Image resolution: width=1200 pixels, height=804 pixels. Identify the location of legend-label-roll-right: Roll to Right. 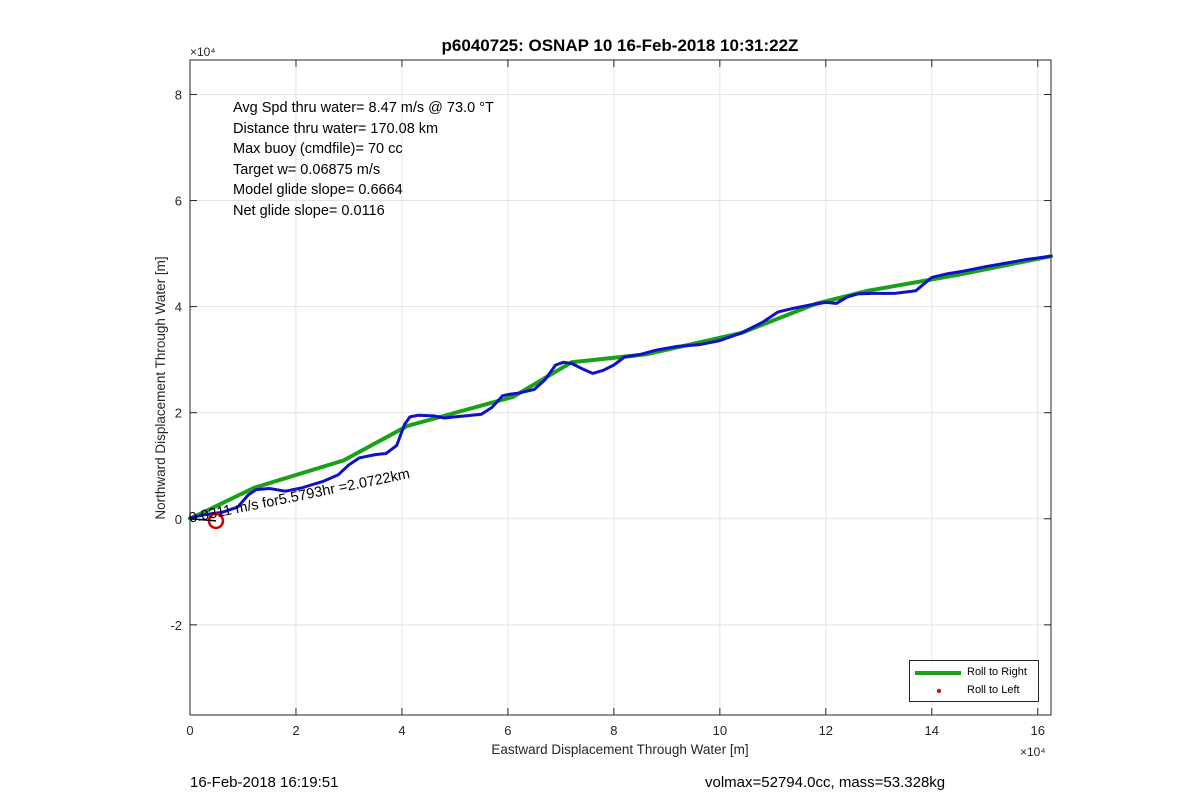
(997, 672).